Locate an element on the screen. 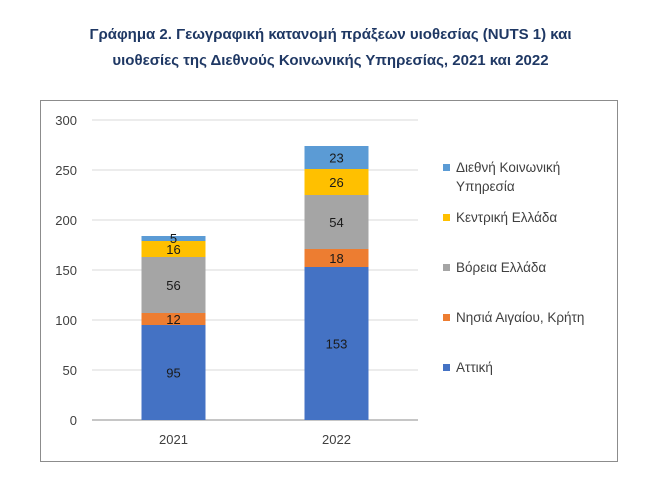 Image resolution: width=661 pixels, height=497 pixels. y-tick-label: 200 is located at coordinates (66, 220).